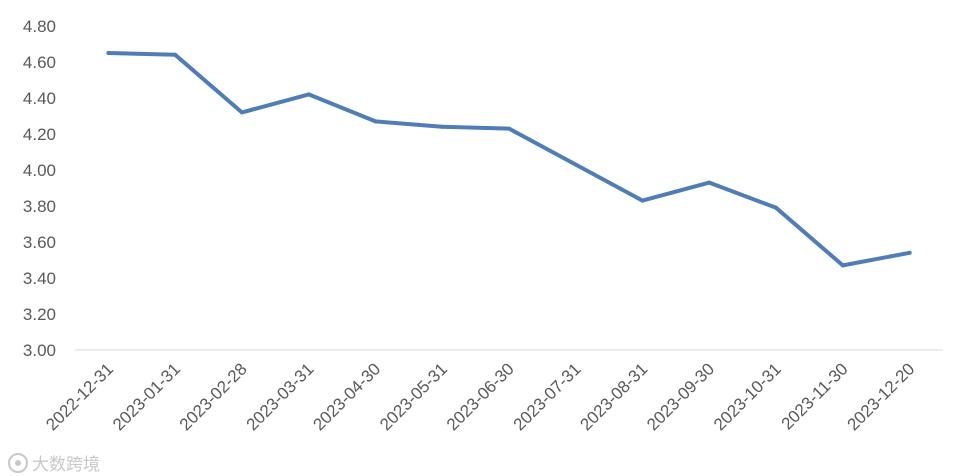 This screenshot has width=966, height=476. I want to click on y-tick-label: 4.20, so click(39, 134).